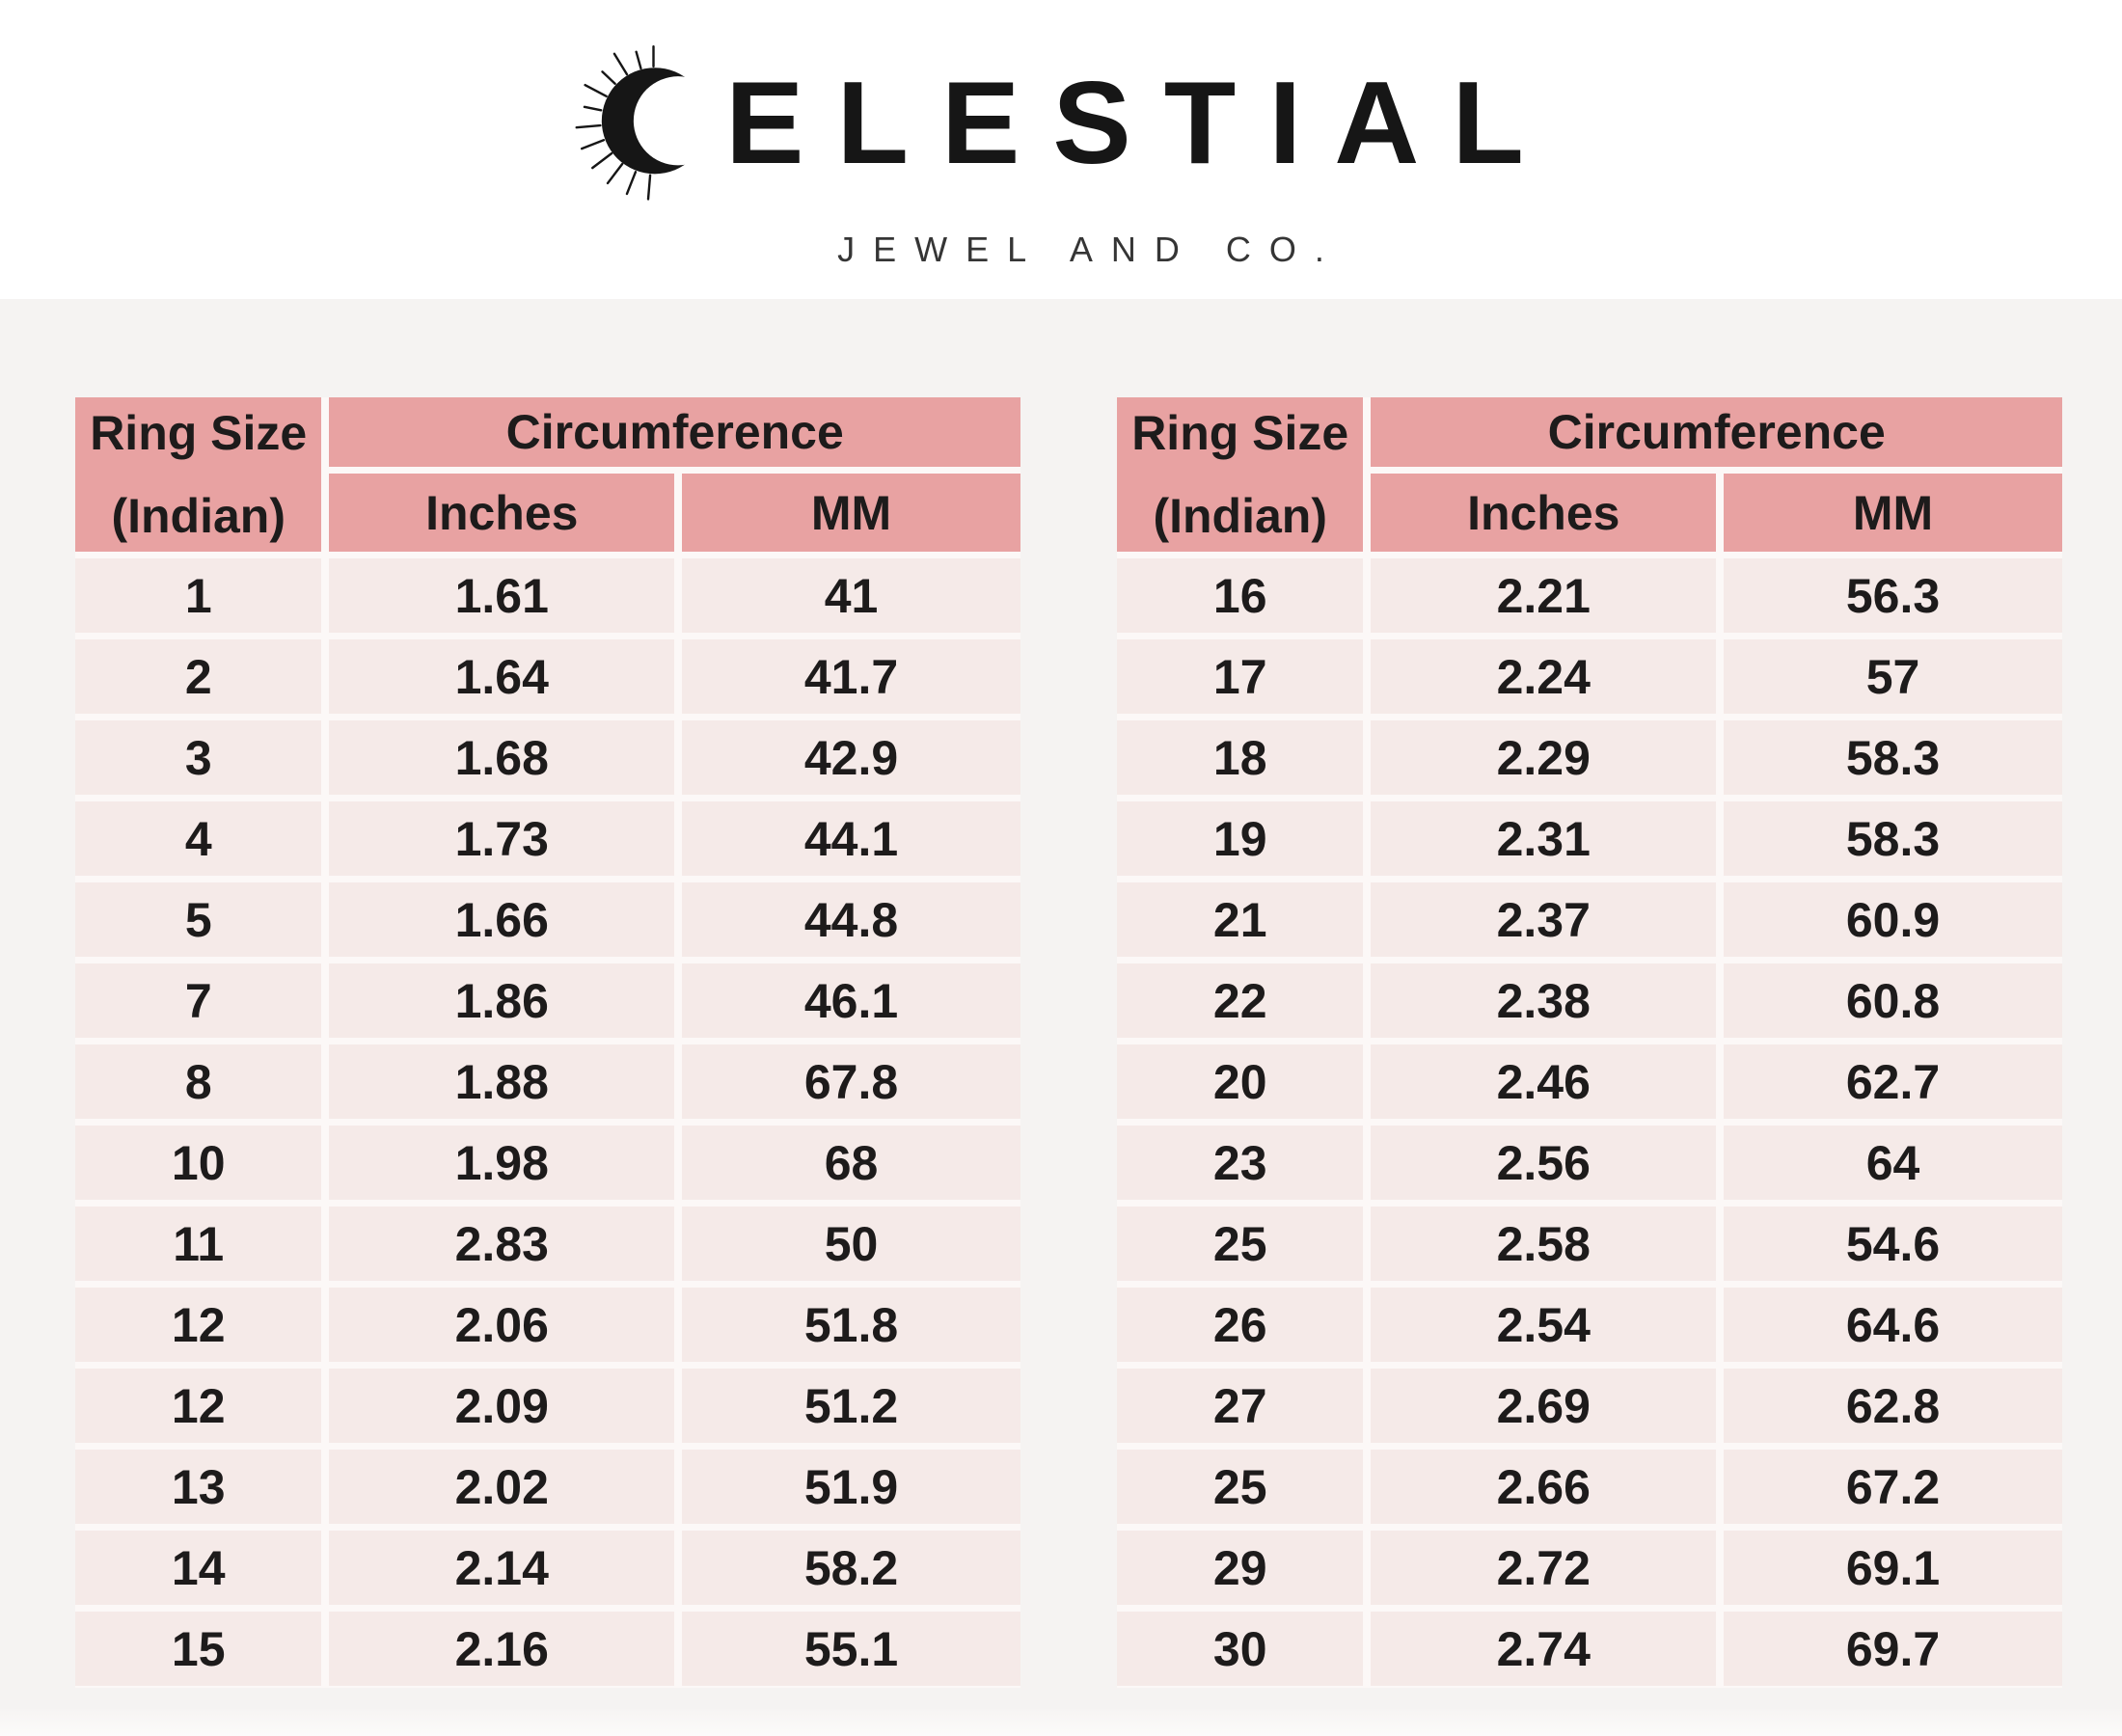 The image size is (2122, 1736). Describe the element at coordinates (1893, 1081) in the screenshot. I see `cell-mm: 62.7` at that location.